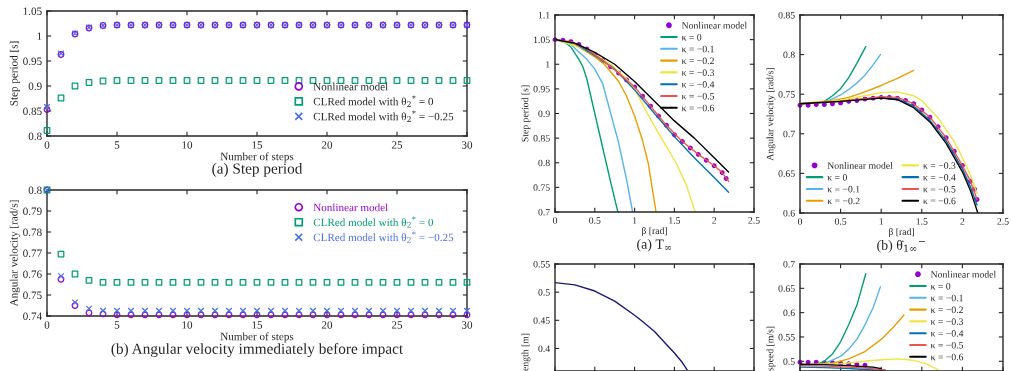 The image size is (1011, 371). Describe the element at coordinates (32, 316) in the screenshot. I see `y-tick-label: 0.74` at that location.